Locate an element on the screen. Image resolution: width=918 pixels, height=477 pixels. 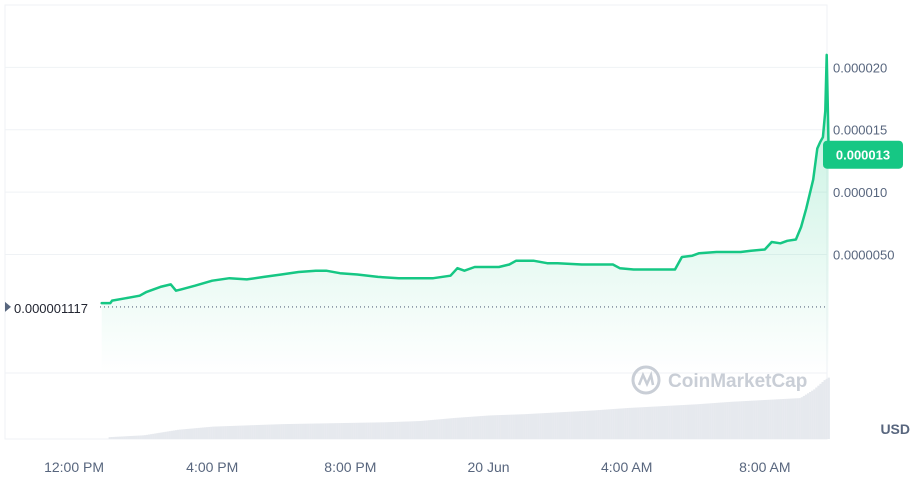
current-price-badge-bg is located at coordinates (863, 154).